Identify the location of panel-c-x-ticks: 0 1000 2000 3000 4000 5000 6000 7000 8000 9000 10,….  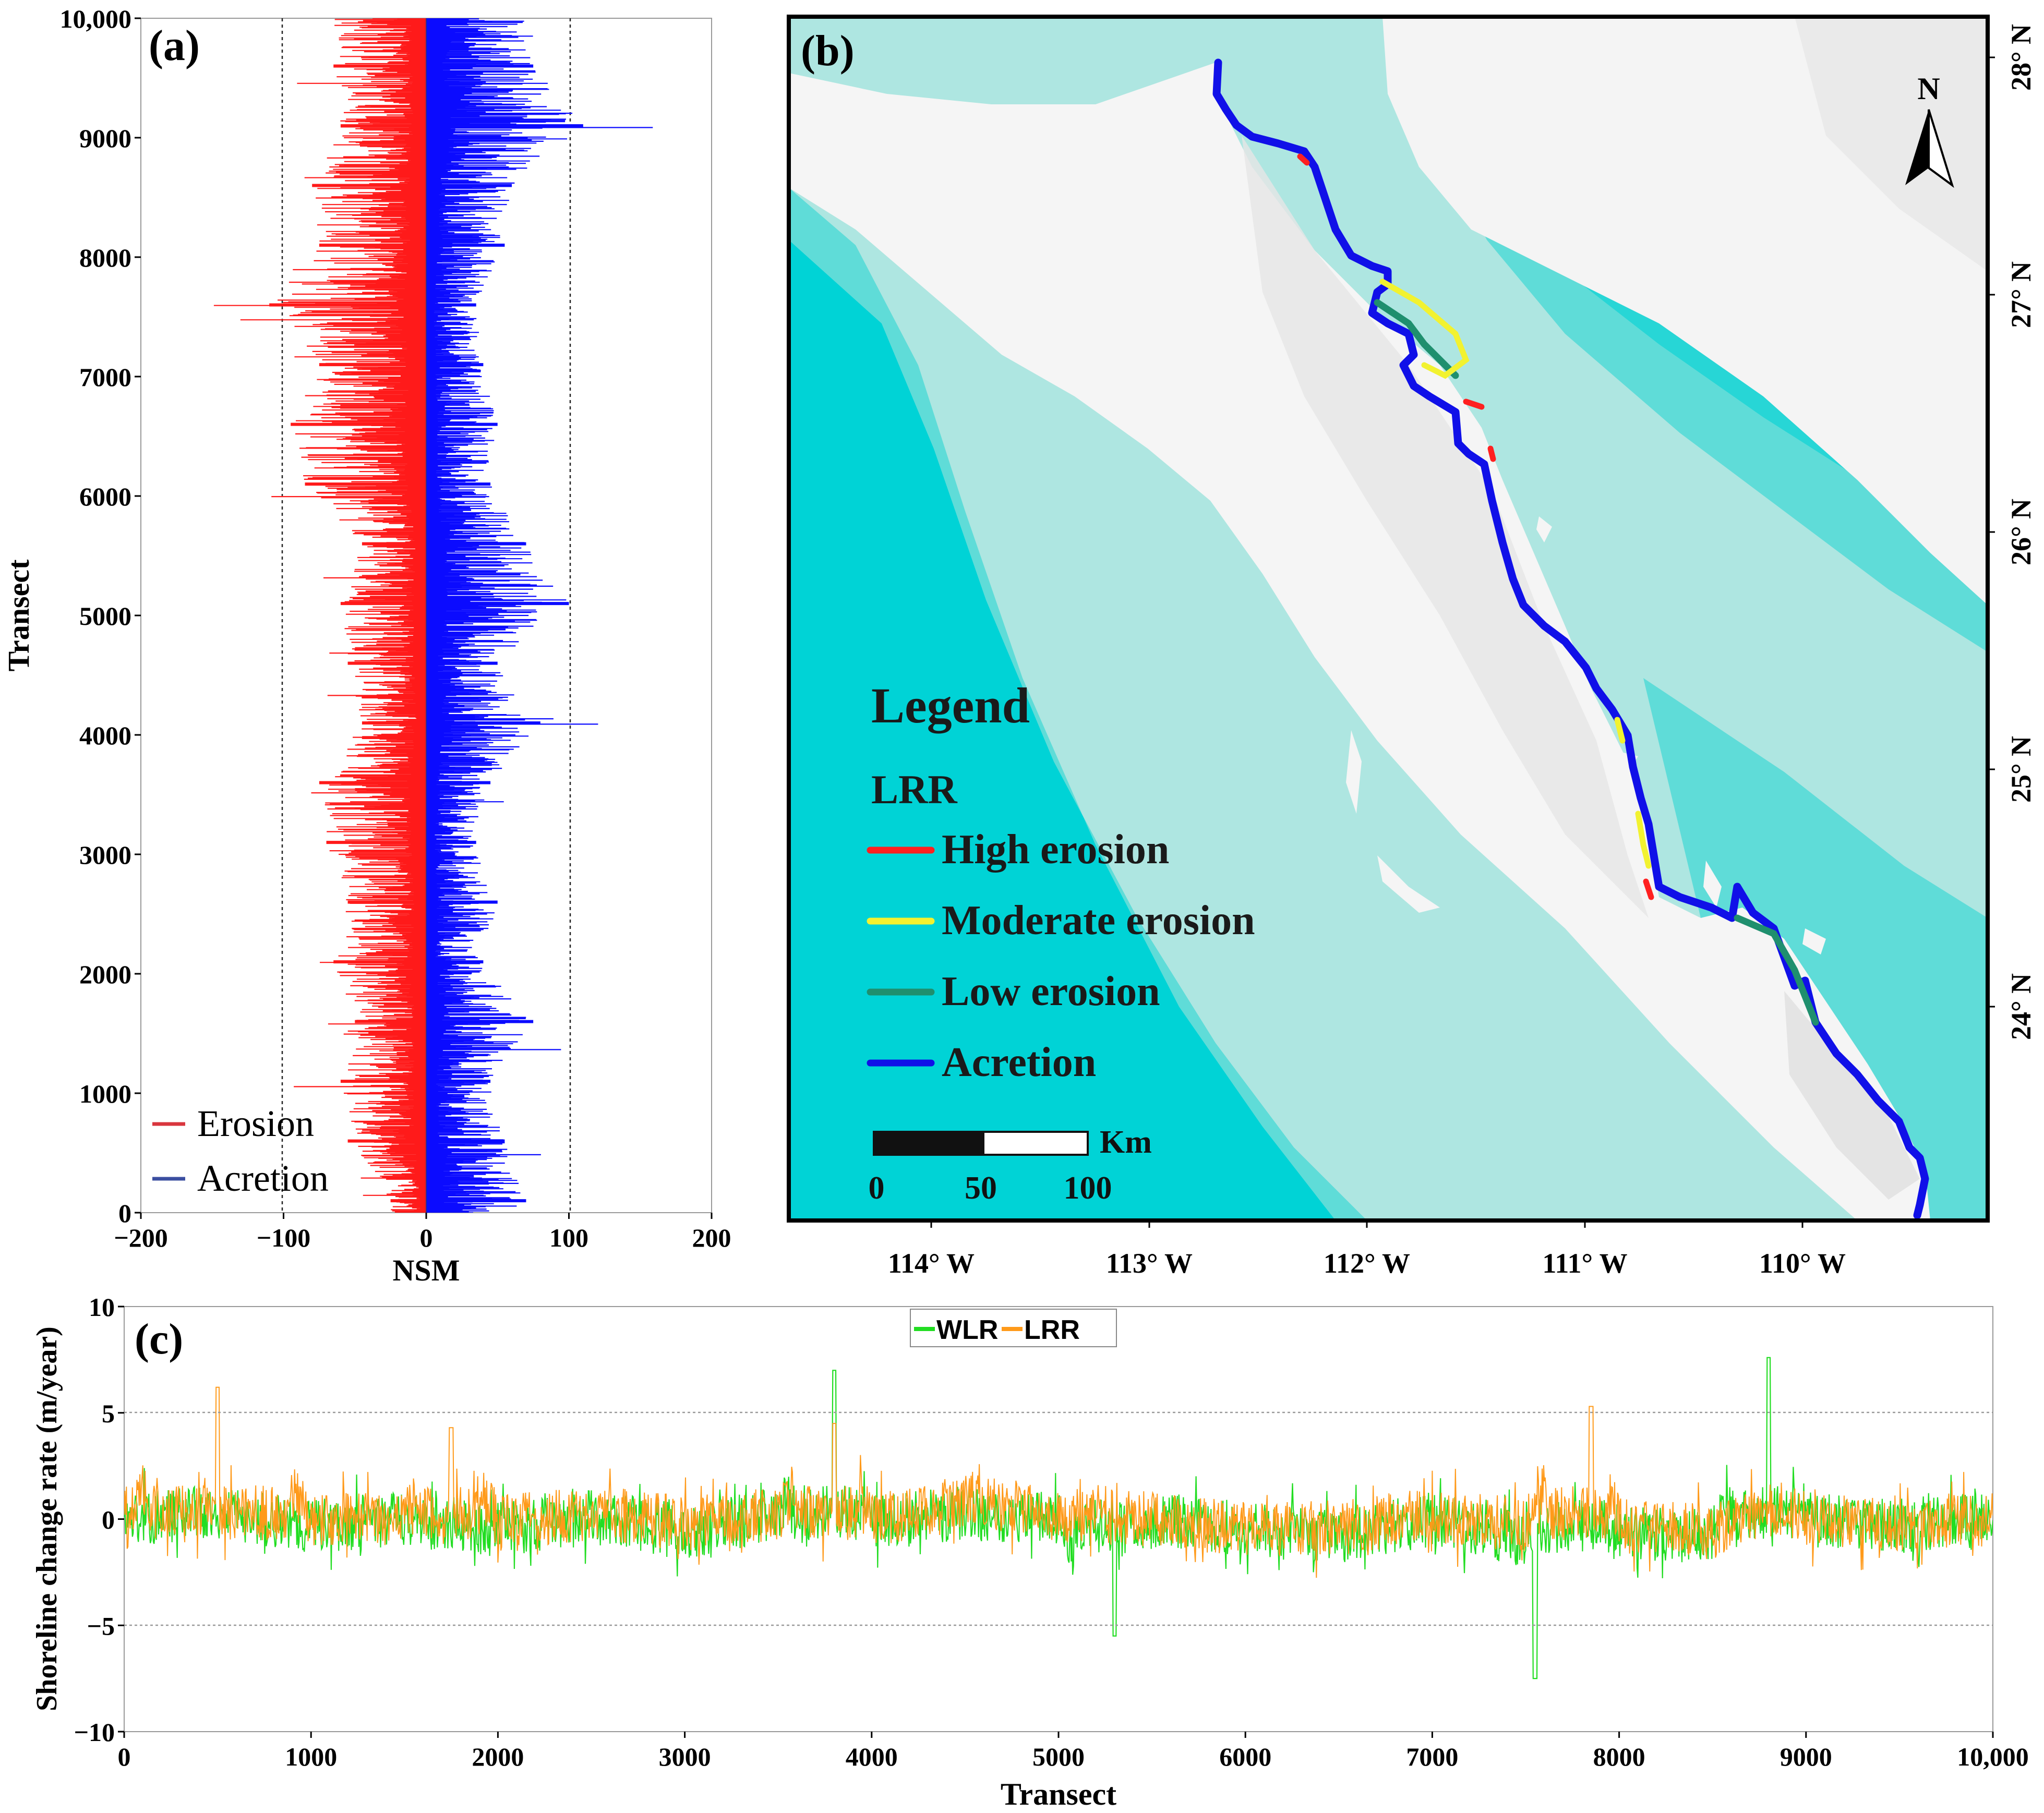
(1073, 1752).